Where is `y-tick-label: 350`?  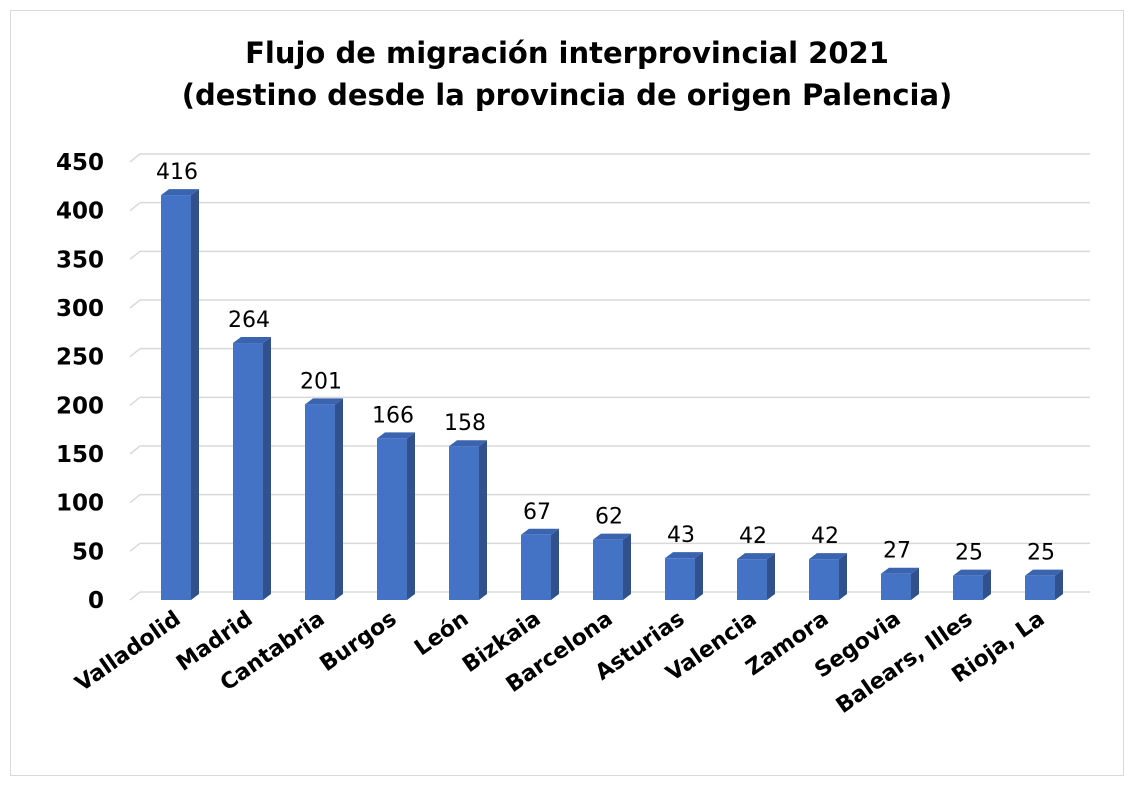
y-tick-label: 350 is located at coordinates (80, 260).